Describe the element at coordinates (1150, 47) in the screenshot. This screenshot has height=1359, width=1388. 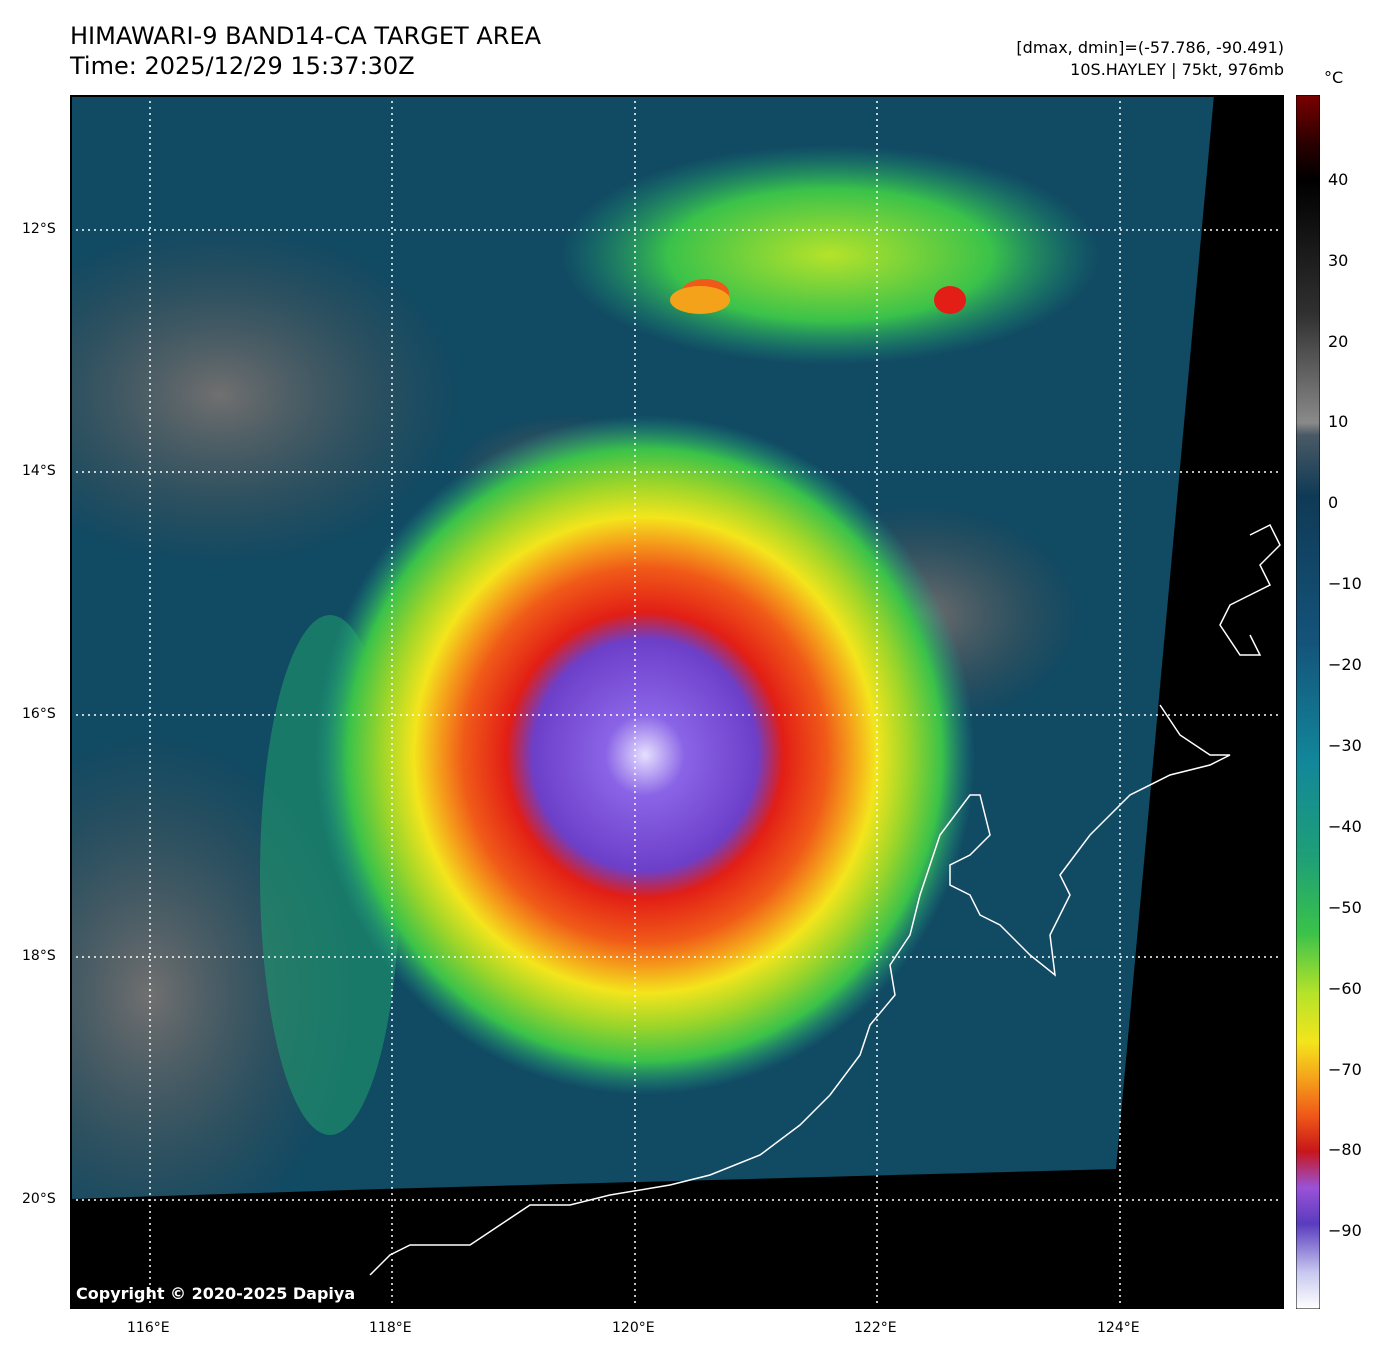
I see `dminmax-label: [dmax, dmin]=(-57.786, -90.491)` at that location.